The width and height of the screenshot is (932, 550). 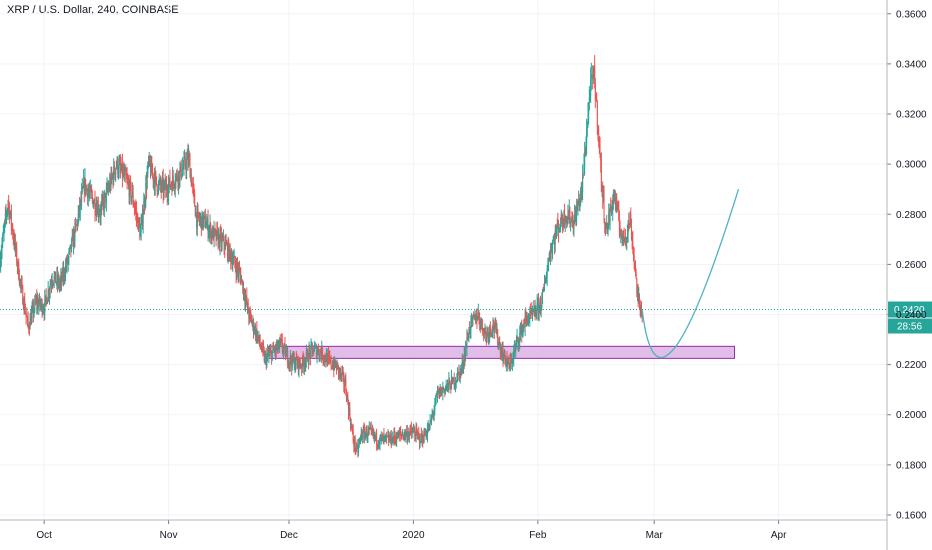 What do you see at coordinates (911, 64) in the screenshot?
I see `y-tick-label: 0.3400` at bounding box center [911, 64].